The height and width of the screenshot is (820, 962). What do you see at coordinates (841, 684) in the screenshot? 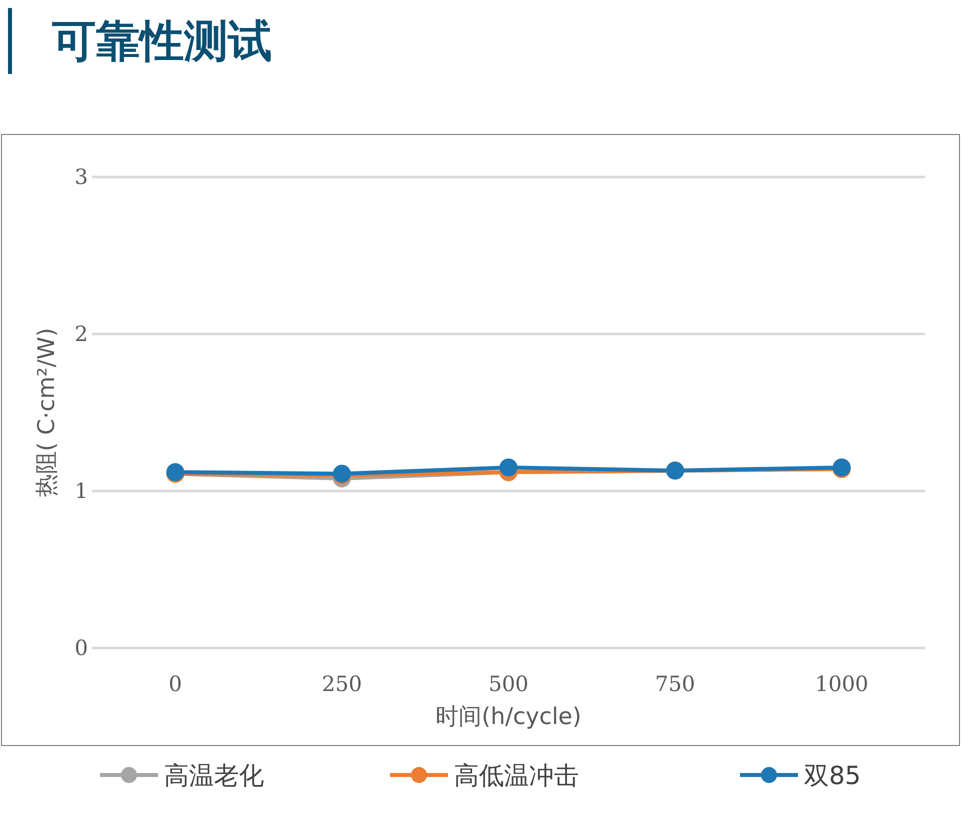
I see `x-tick-label: 1000` at bounding box center [841, 684].